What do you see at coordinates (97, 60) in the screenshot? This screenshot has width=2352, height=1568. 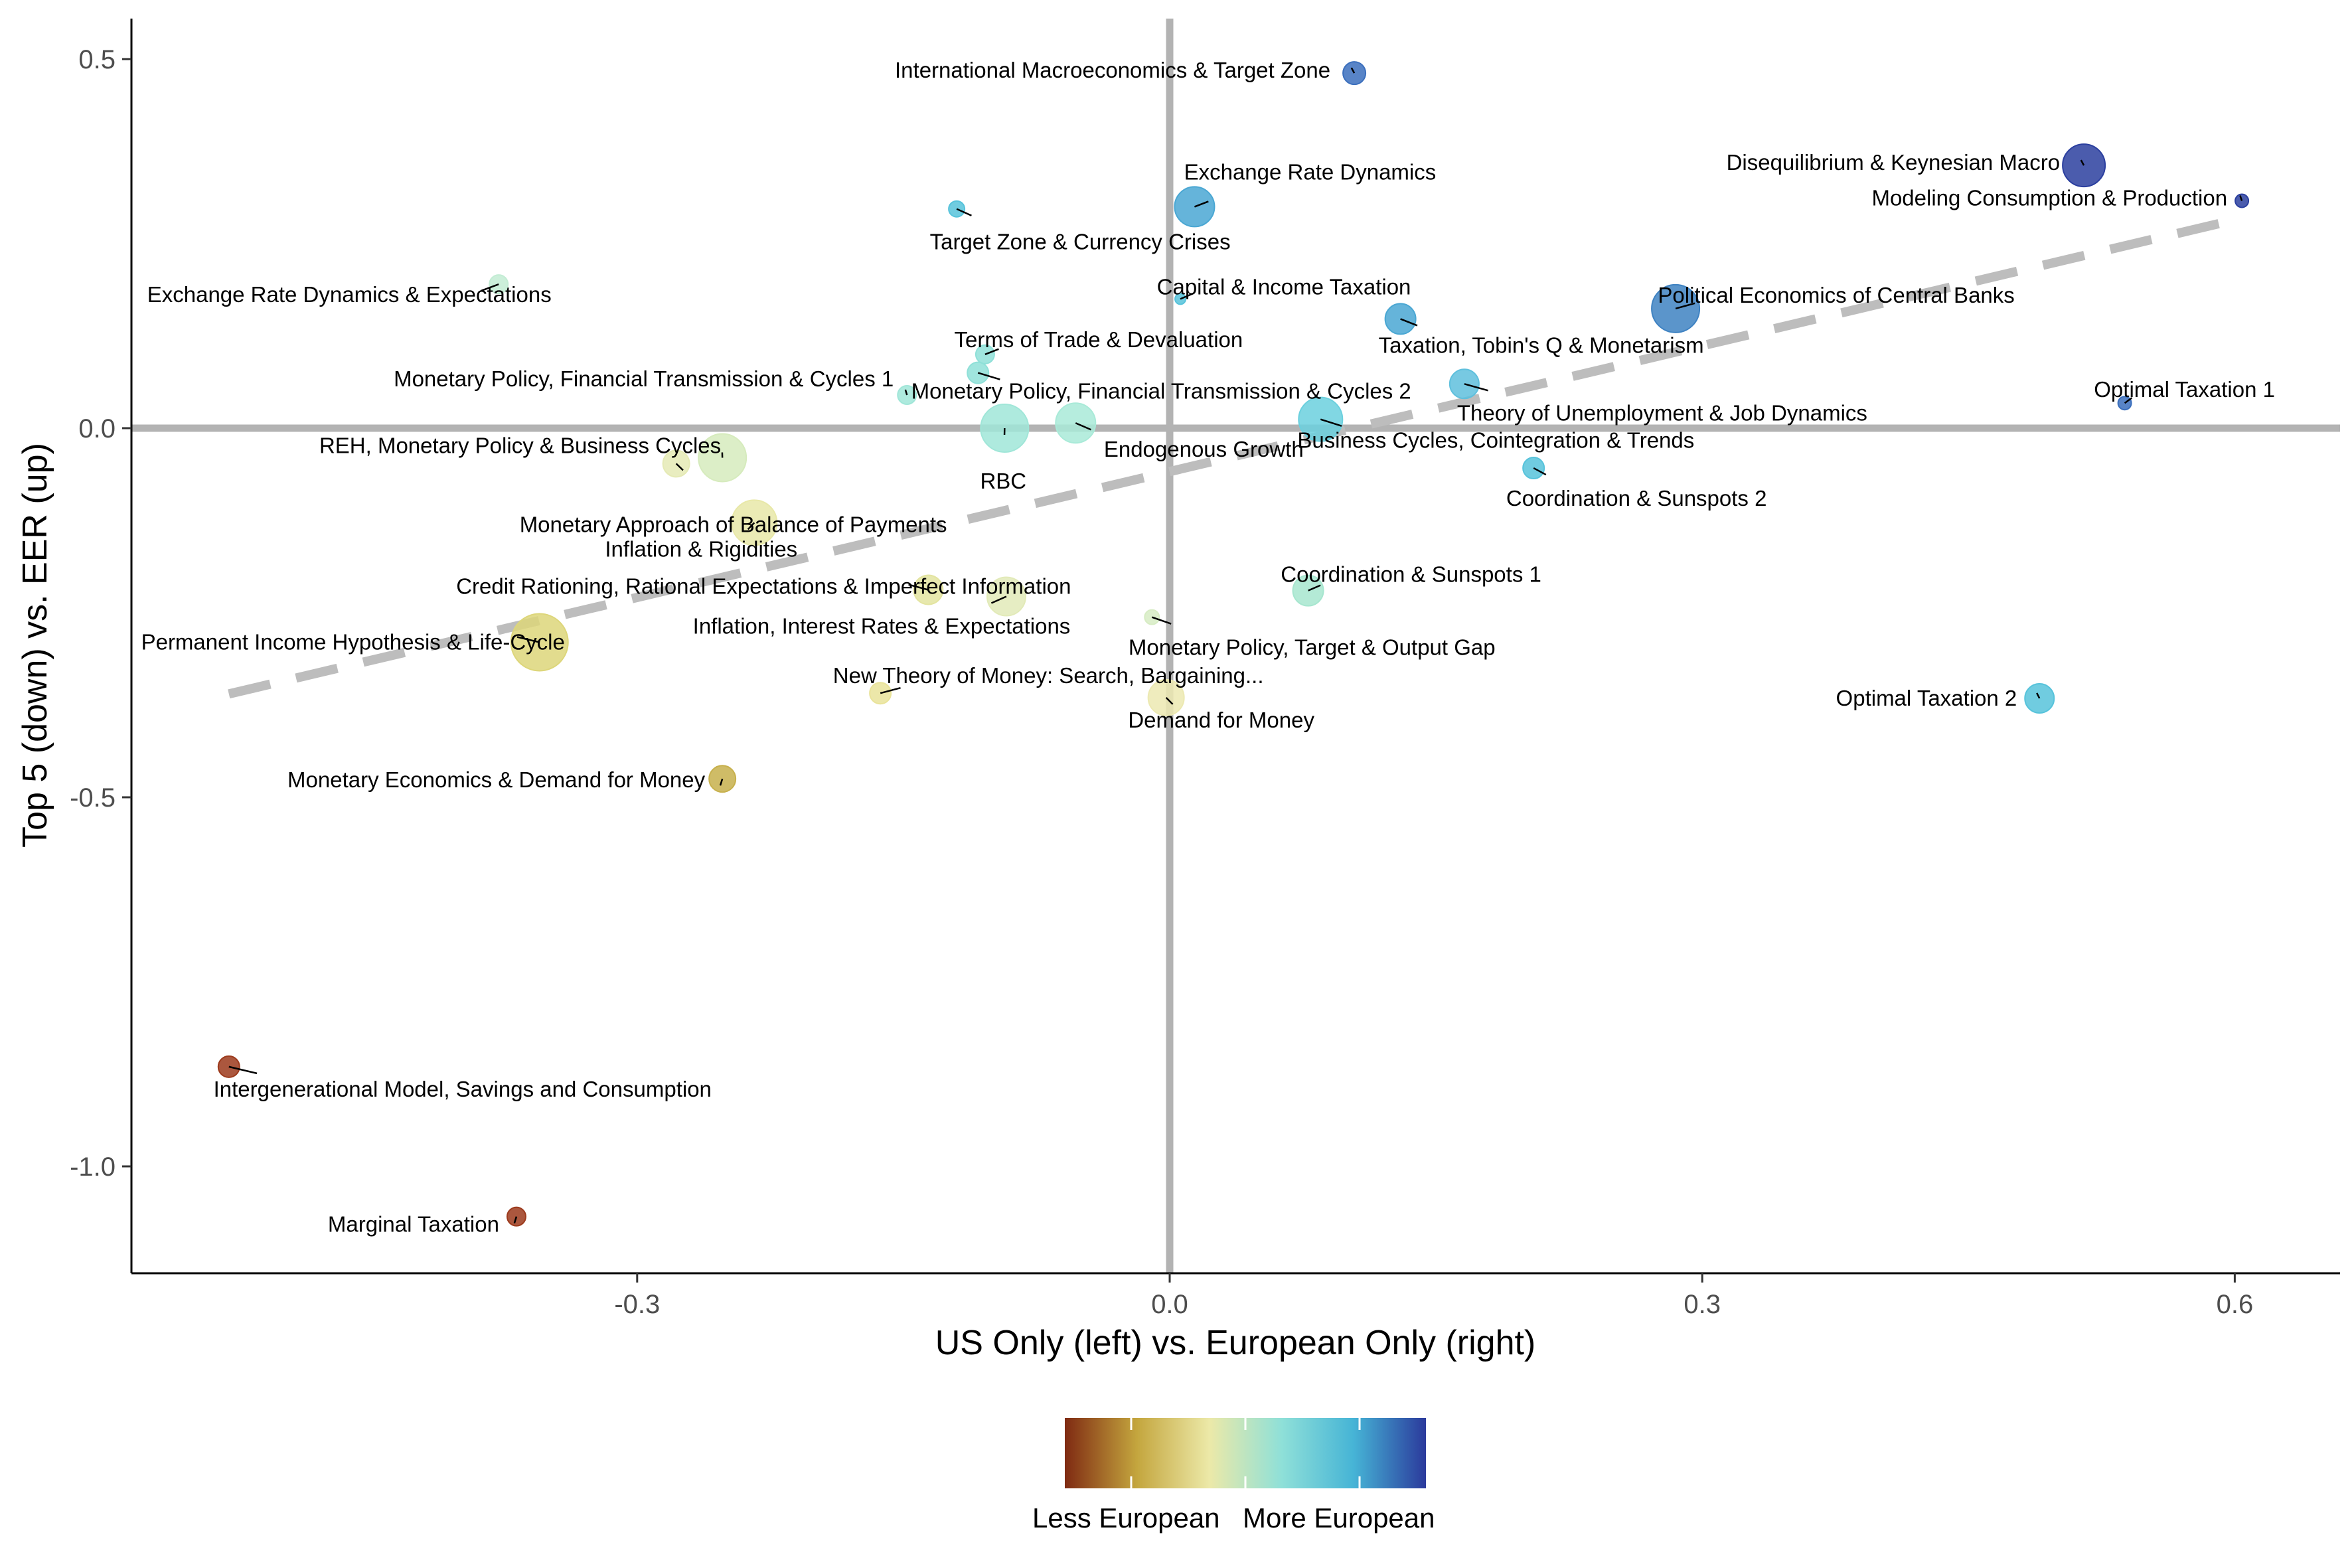 I see `y-tick-label: 0.5` at bounding box center [97, 60].